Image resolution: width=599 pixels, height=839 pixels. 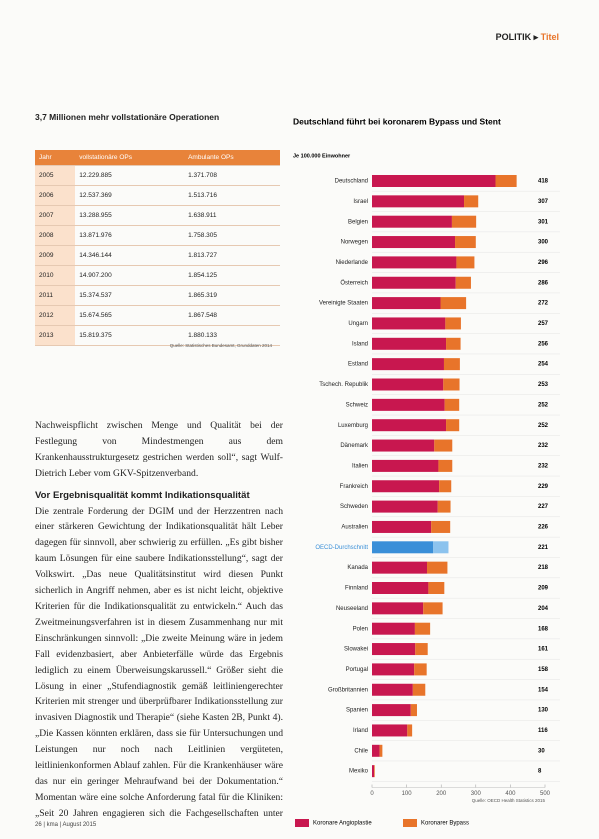 I want to click on category-label: Belgien, so click(x=358, y=222).